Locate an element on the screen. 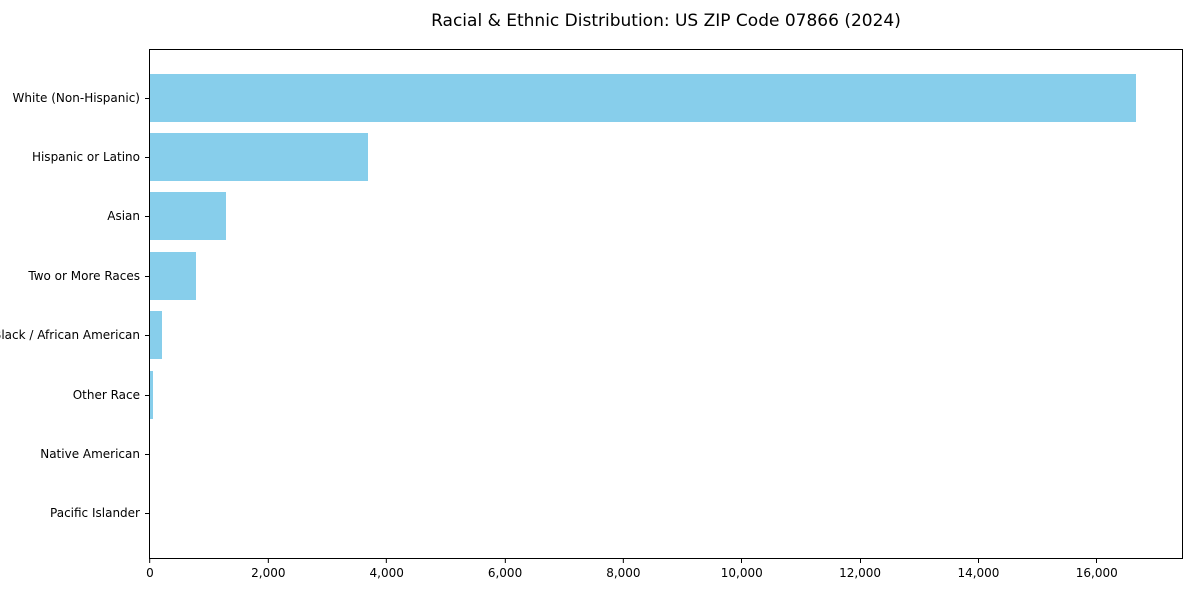 The width and height of the screenshot is (1200, 600). chart-row: Pacific Islander is located at coordinates (616, 513).